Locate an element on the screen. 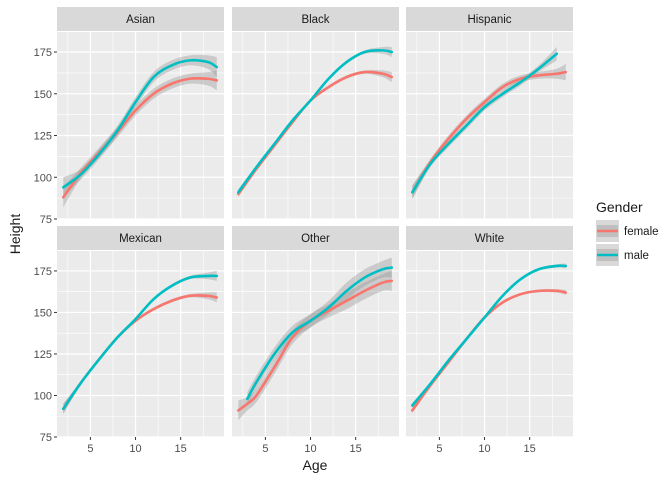 Image resolution: width=672 pixels, height=485 pixels. facet-title: Other is located at coordinates (315, 239).